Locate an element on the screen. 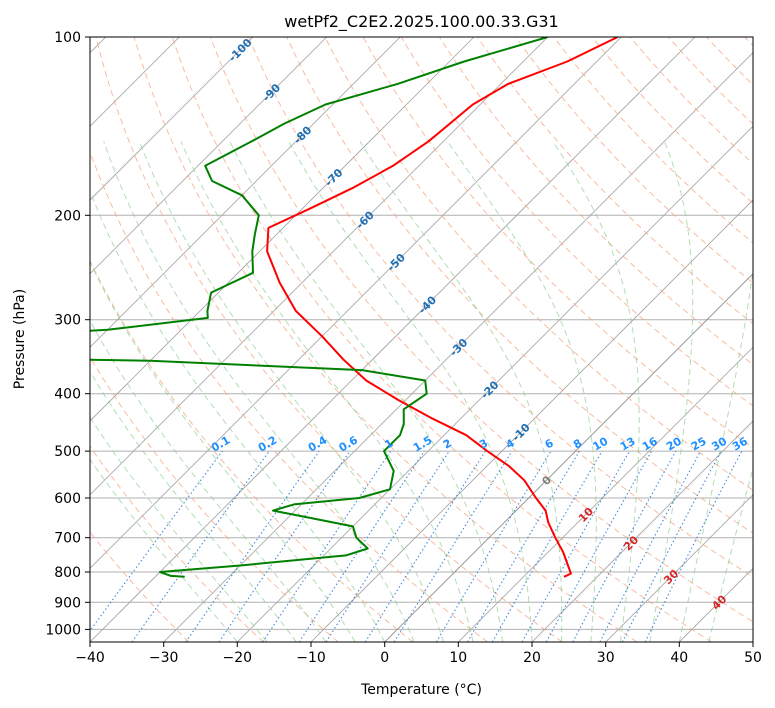  x-tick-label: 0 is located at coordinates (384, 658).